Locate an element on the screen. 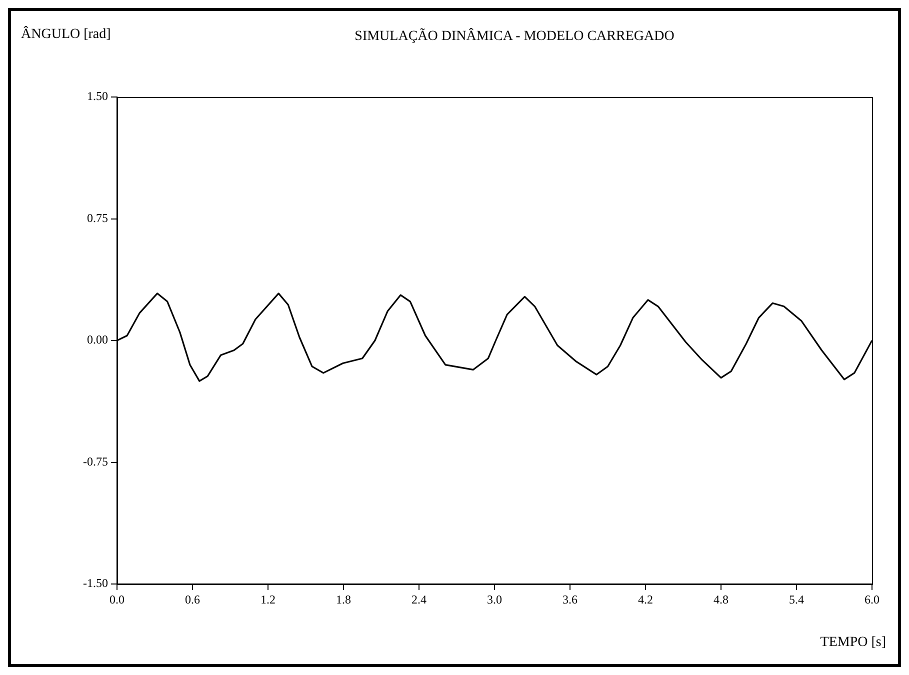 This screenshot has height=675, width=909. x-tick-label: 2.4 is located at coordinates (419, 599).